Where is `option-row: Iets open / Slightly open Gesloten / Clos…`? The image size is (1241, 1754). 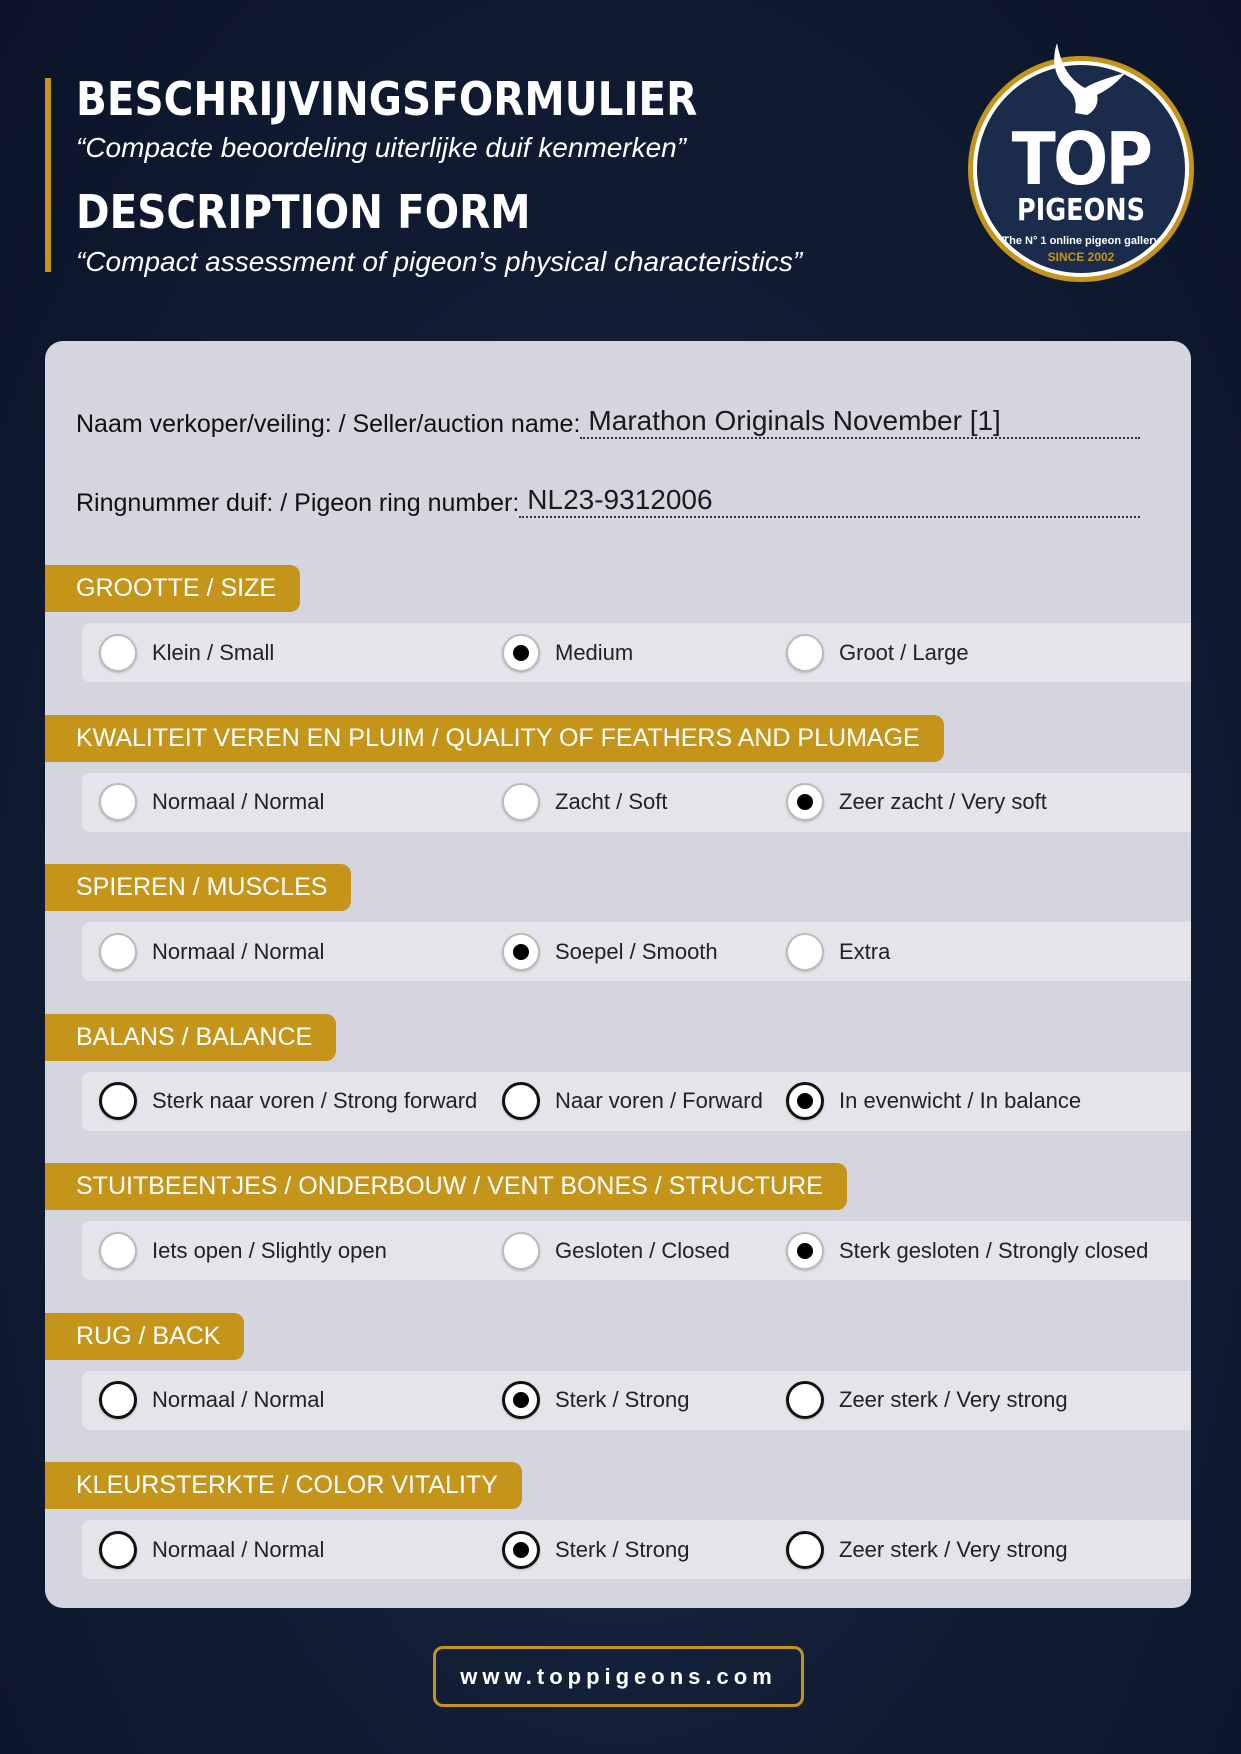
option-row: Iets open / Slightly open Gesloten / Clos… is located at coordinates (636, 1250).